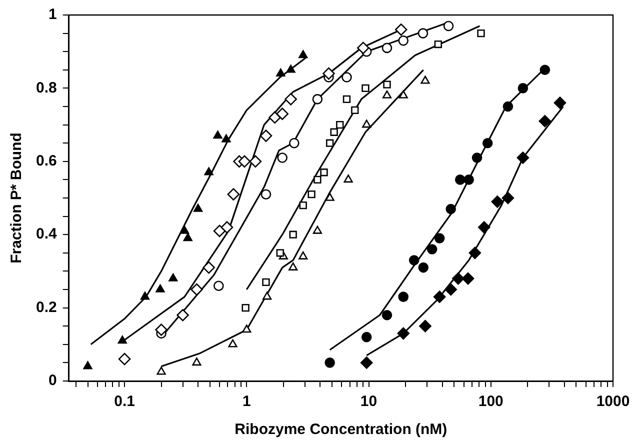 Image resolution: width=643 pixels, height=445 pixels. I want to click on y-tick-label: 0.6, so click(46, 161).